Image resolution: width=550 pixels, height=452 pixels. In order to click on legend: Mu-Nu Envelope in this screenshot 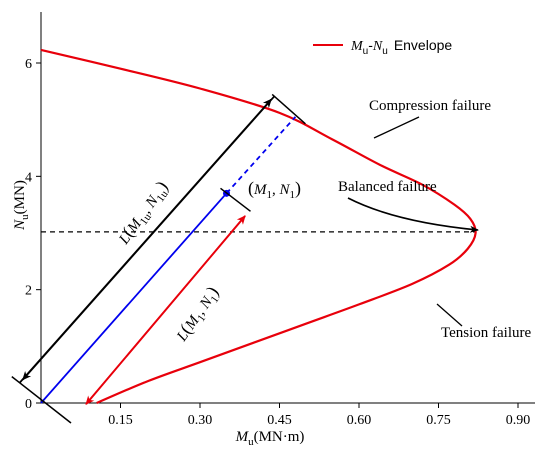, I will do `click(382, 47)`.